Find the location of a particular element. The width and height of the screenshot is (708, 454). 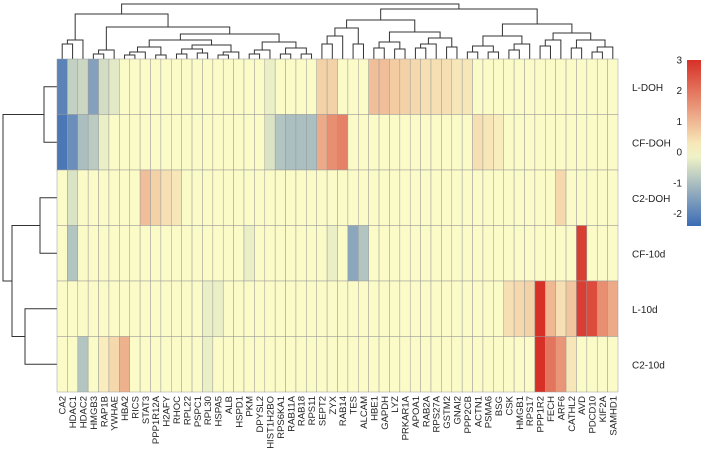

legend-tick-label: 3 is located at coordinates (679, 61).